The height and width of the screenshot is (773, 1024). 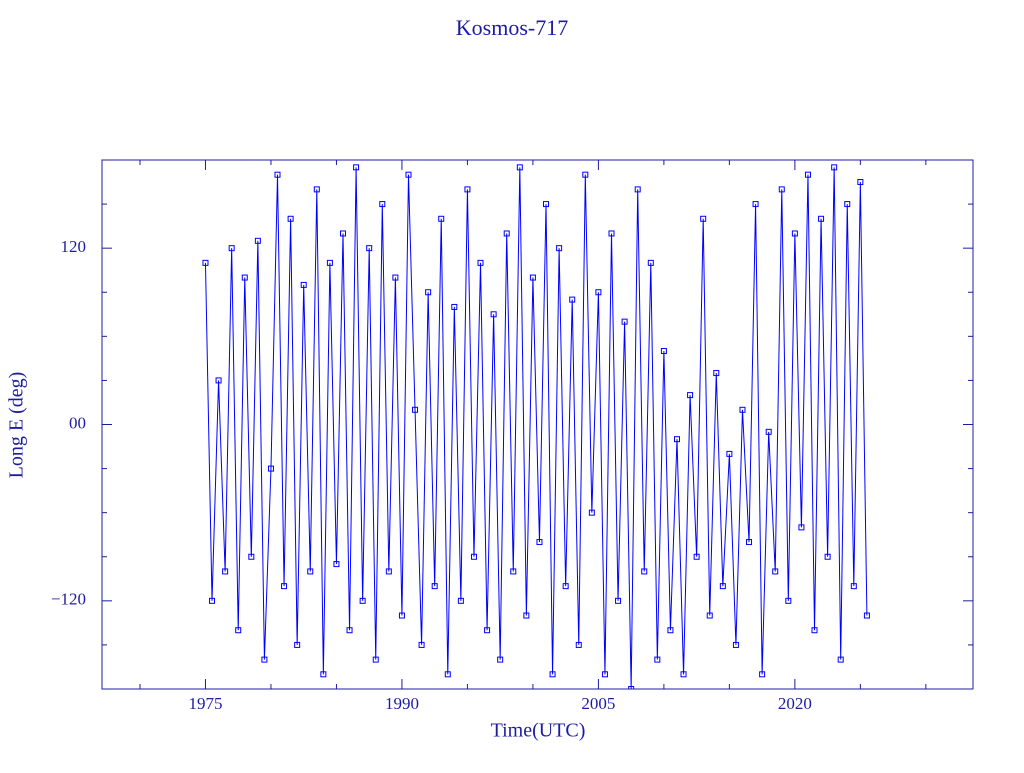 I want to click on x-tick-label: 1975, so click(x=205, y=703).